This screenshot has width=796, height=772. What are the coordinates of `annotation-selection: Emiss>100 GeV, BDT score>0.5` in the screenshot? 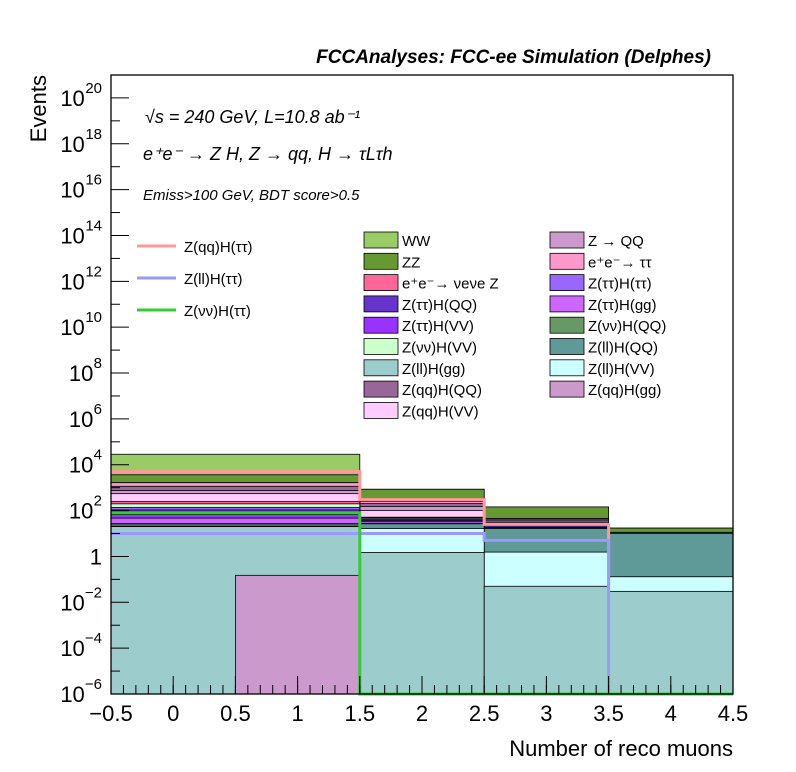 It's located at (251, 195).